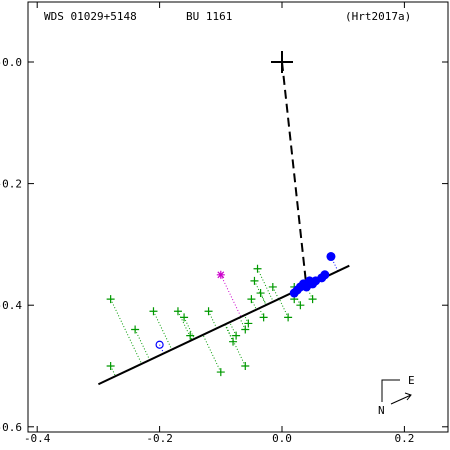 The height and width of the screenshot is (450, 450). What do you see at coordinates (381, 410) in the screenshot?
I see `compass-north-label: N` at bounding box center [381, 410].